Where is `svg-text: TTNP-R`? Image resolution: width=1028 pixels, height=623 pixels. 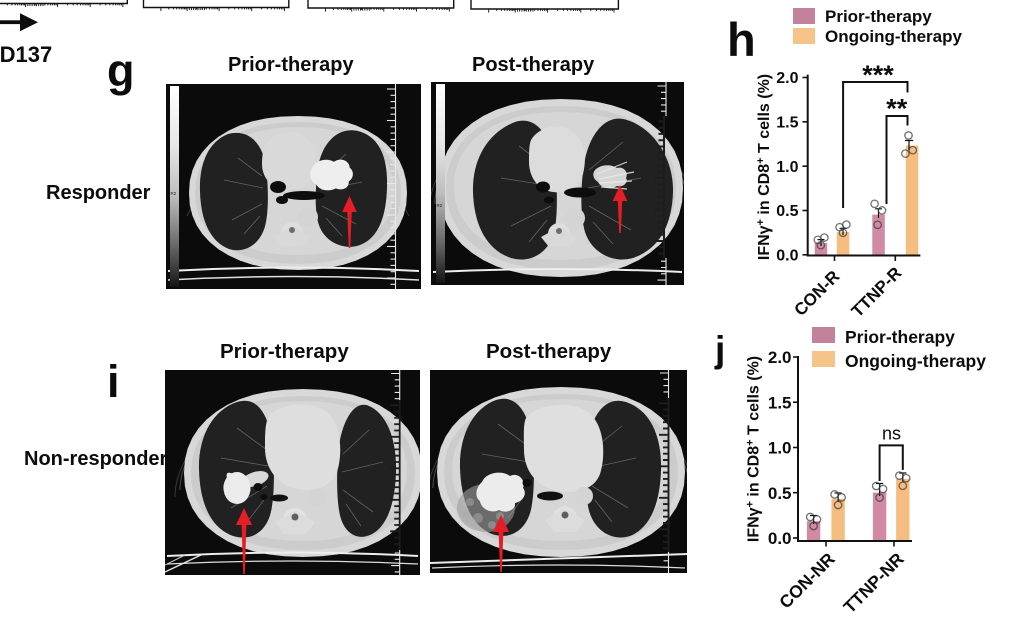
svg-text: TTNP-R is located at coordinates (877, 291).